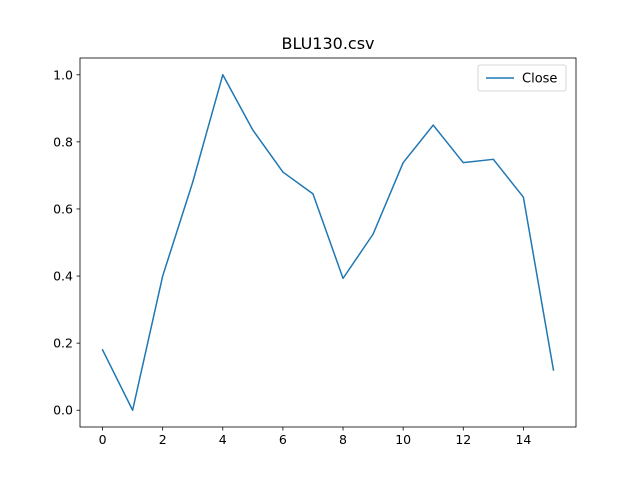 Image resolution: width=640 pixels, height=480 pixels. What do you see at coordinates (403, 439) in the screenshot?
I see `x-tick-label: 10` at bounding box center [403, 439].